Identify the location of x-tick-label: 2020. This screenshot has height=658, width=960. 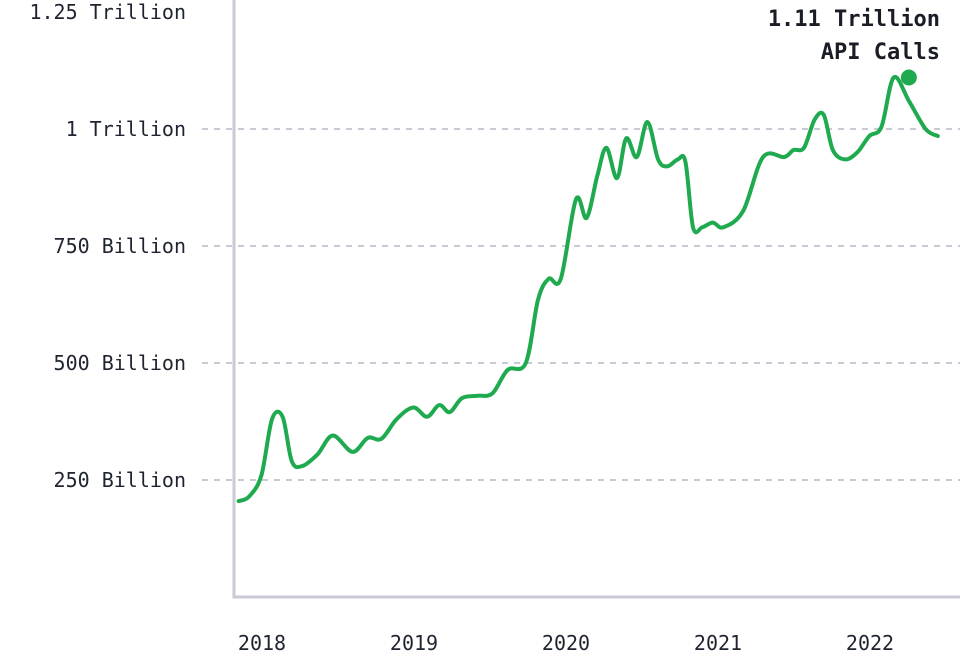
(566, 643).